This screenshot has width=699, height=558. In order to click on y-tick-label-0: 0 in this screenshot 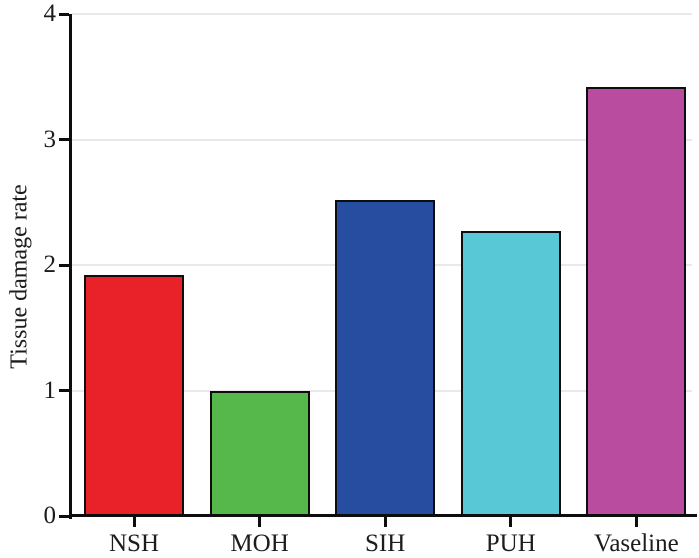, I will do `click(50, 515)`.